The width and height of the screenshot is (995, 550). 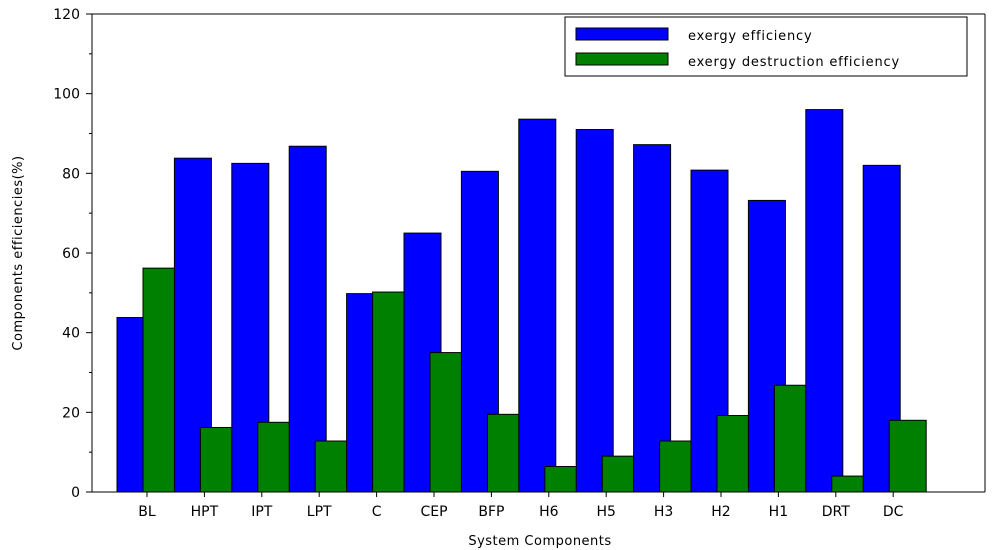 I want to click on x-tick-label: H6, so click(x=549, y=512).